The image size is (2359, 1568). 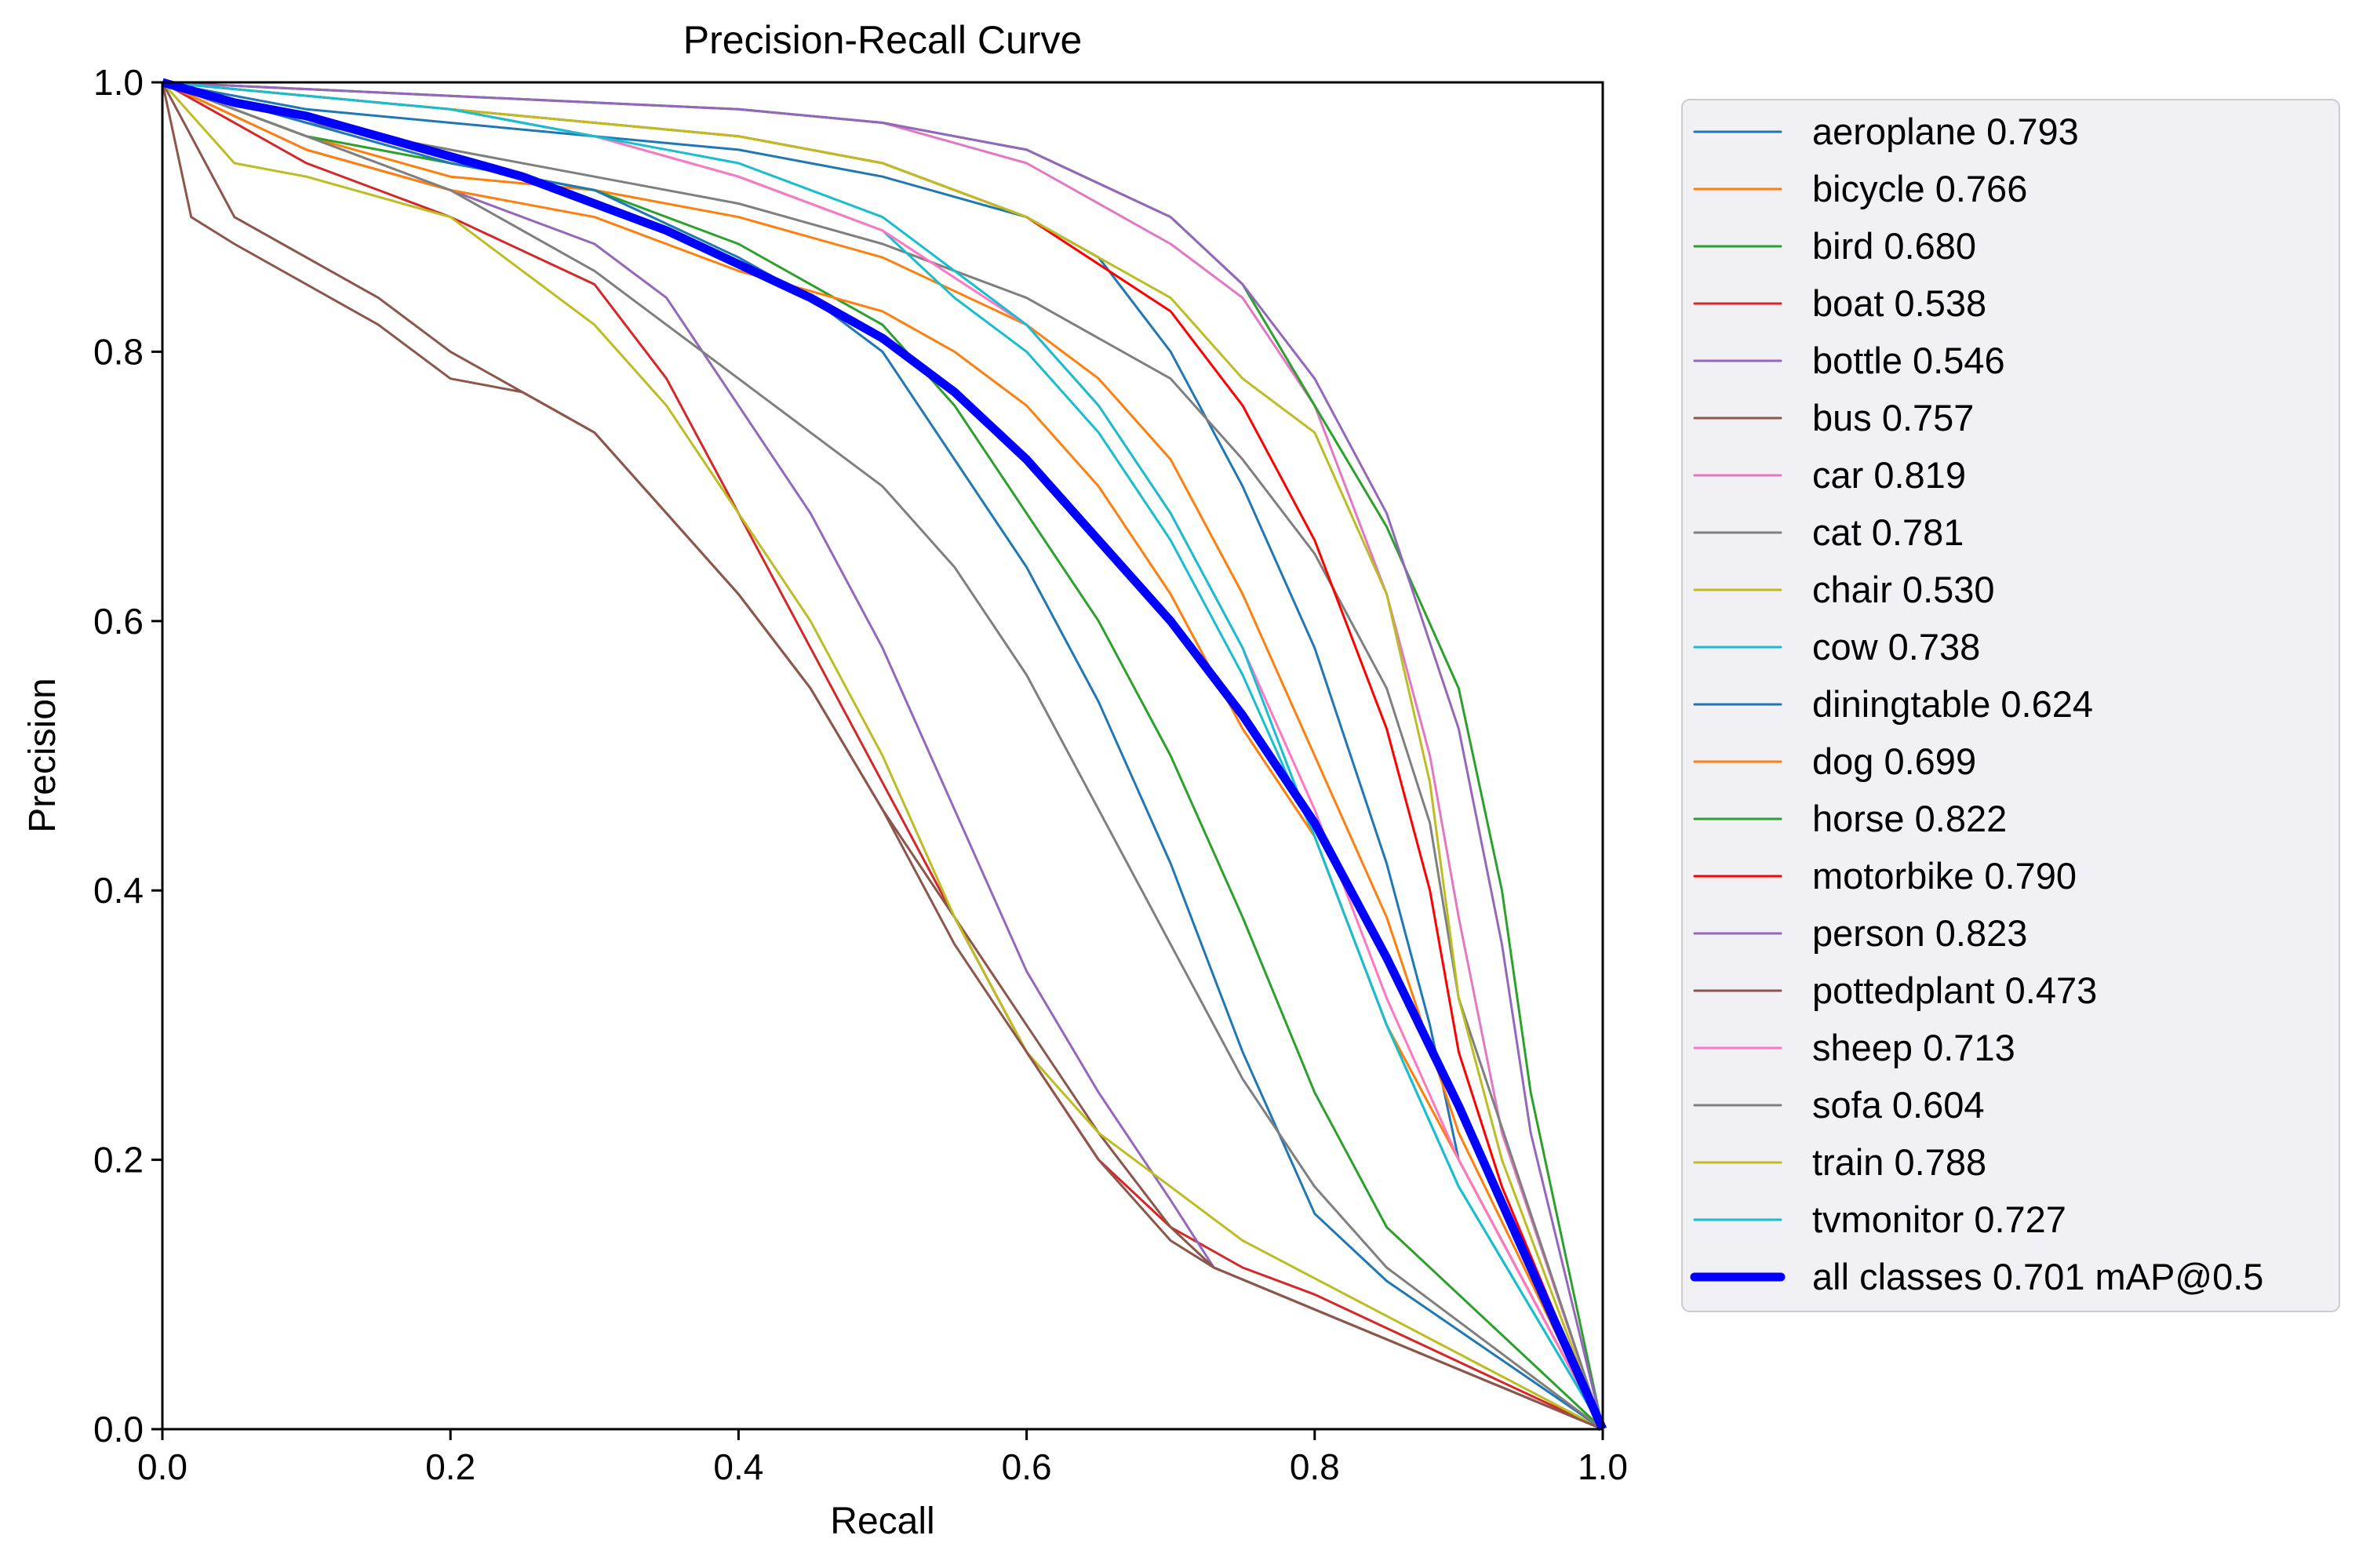 I want to click on legend-label-aeroplane: aeroplane 0.793, so click(x=1945, y=131).